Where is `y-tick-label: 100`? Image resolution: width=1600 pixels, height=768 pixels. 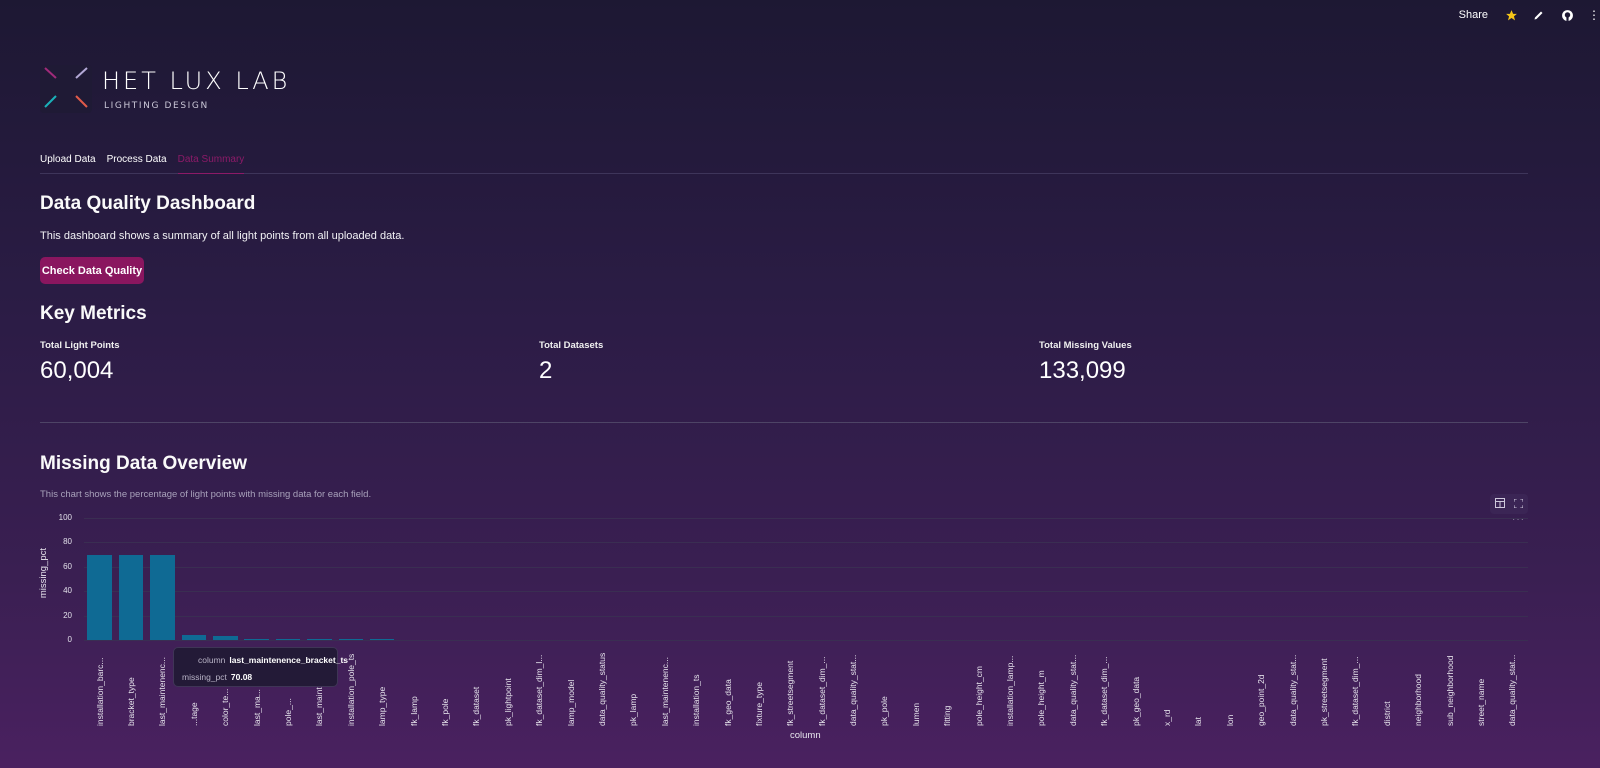
y-tick-label: 100 is located at coordinates (65, 517).